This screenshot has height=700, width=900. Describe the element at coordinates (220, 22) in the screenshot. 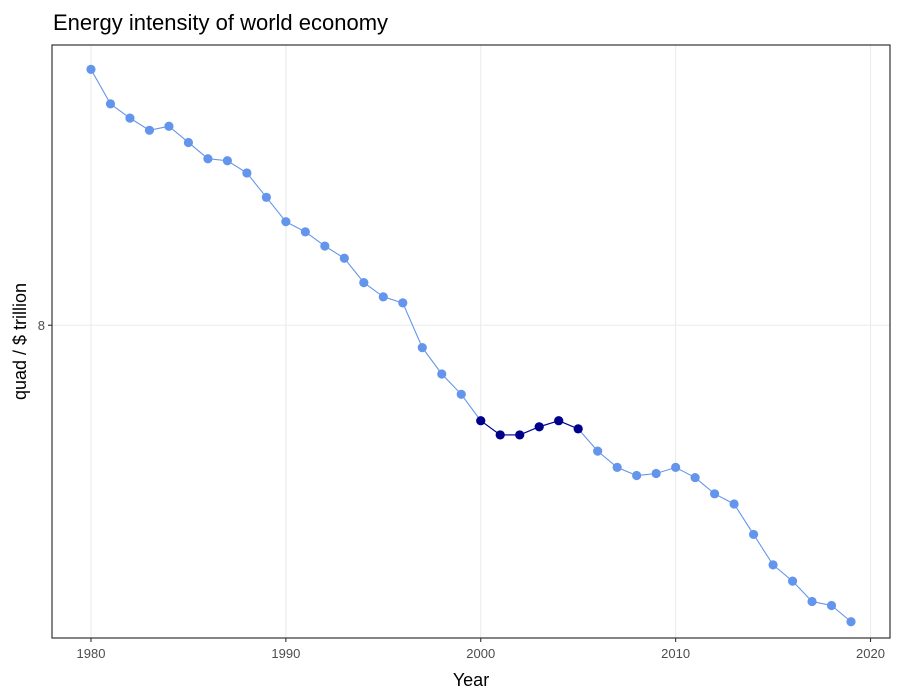

I see `chart-title: Energy intensity of world economy` at that location.